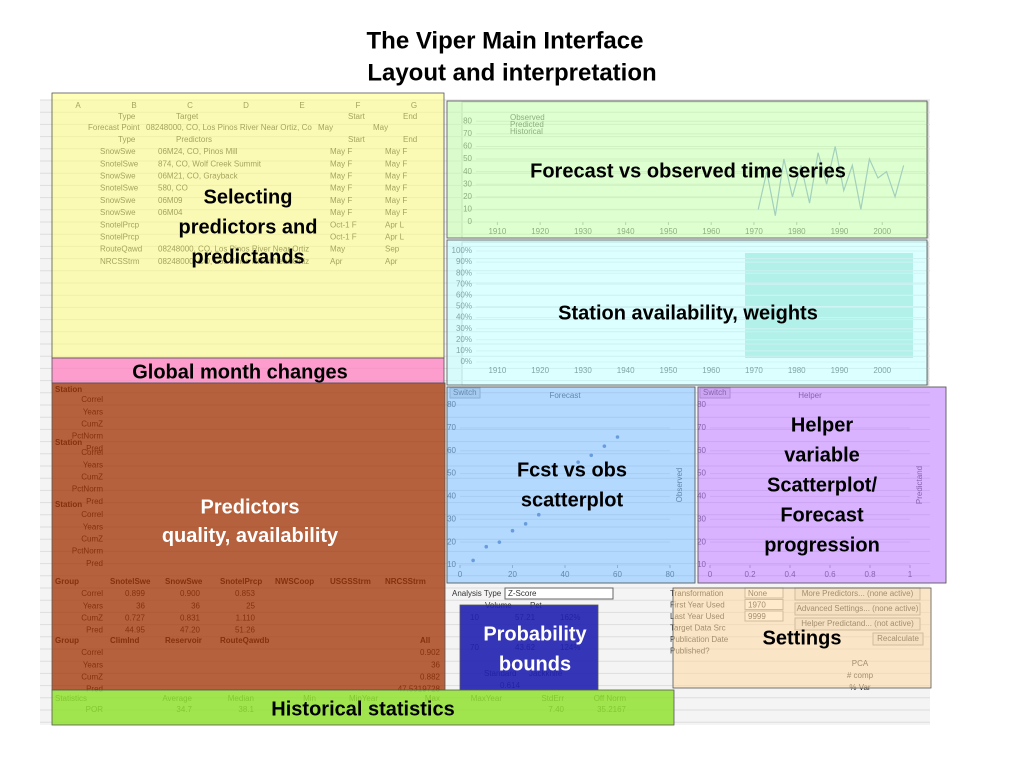  Describe the element at coordinates (505, 40) in the screenshot. I see `title: The Viper Main Interface` at that location.